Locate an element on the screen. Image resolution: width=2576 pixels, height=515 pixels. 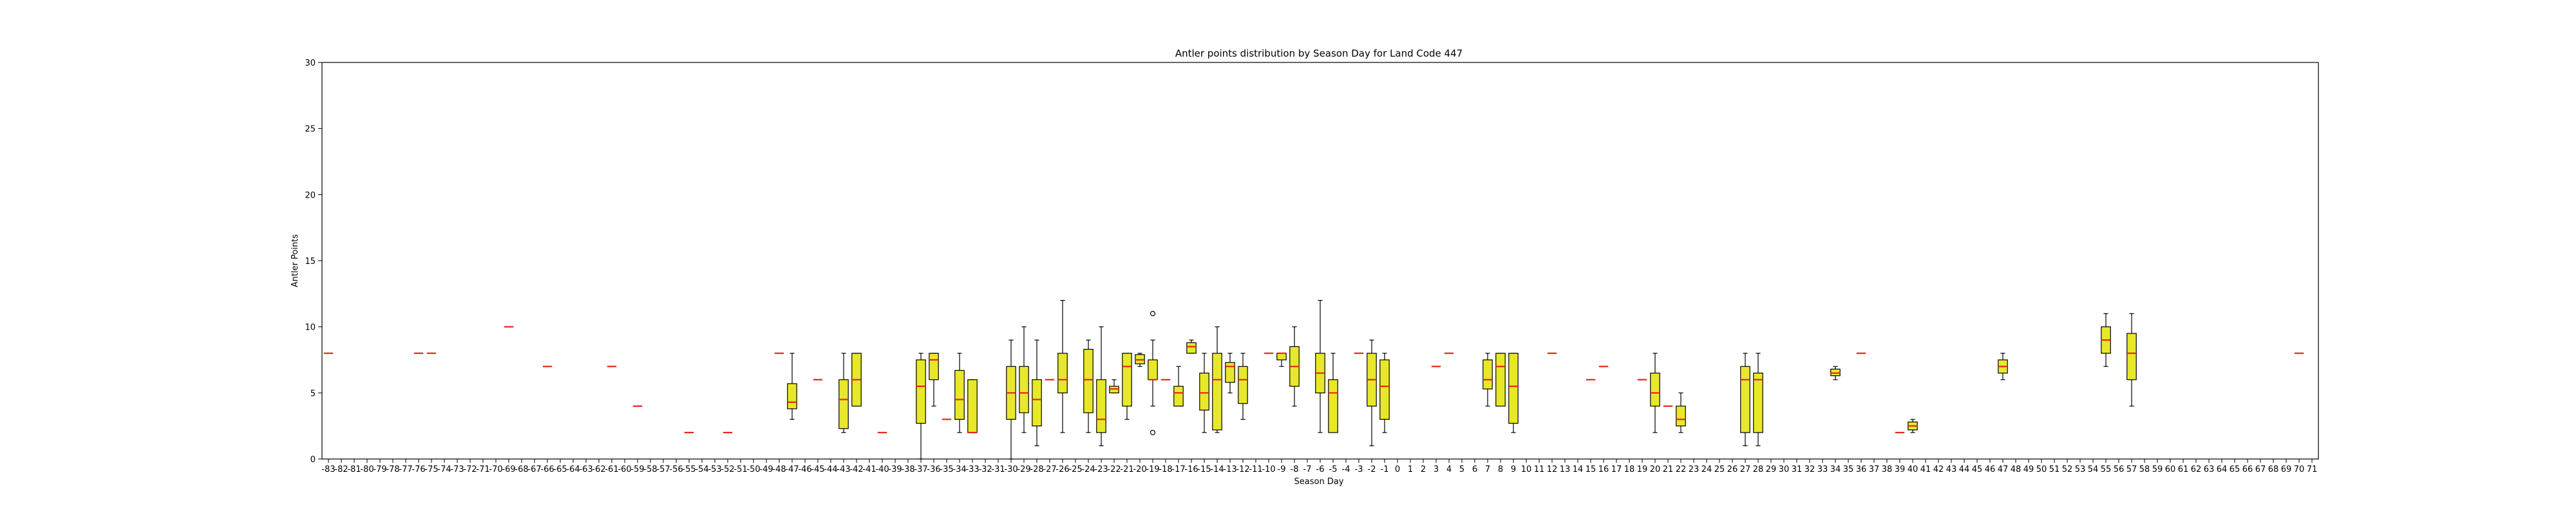
x-tick-label: 71 is located at coordinates (2312, 470).